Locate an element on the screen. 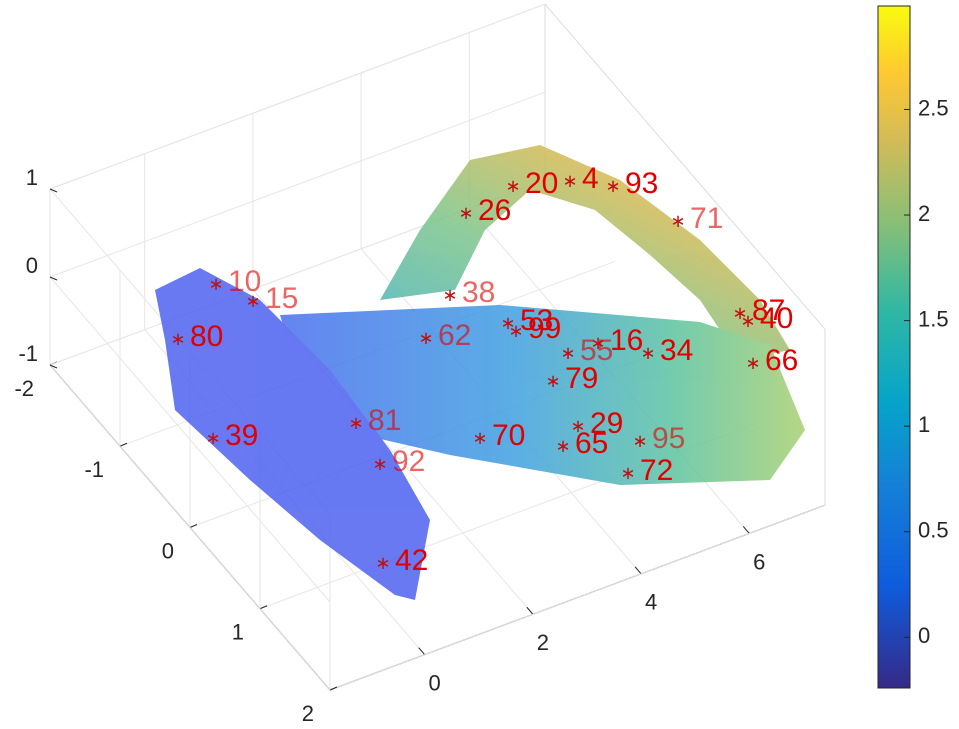 This screenshot has height=729, width=959. point-label: 71 is located at coordinates (706, 218).